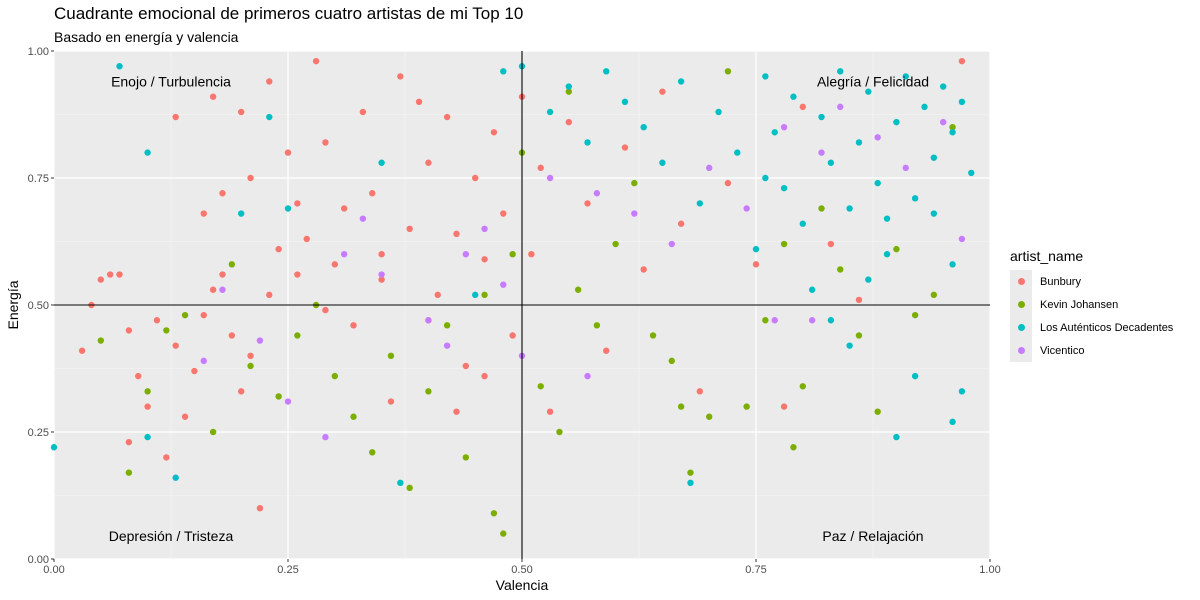  Describe the element at coordinates (53, 570) in the screenshot. I see `x-tick-label: 0.00` at that location.